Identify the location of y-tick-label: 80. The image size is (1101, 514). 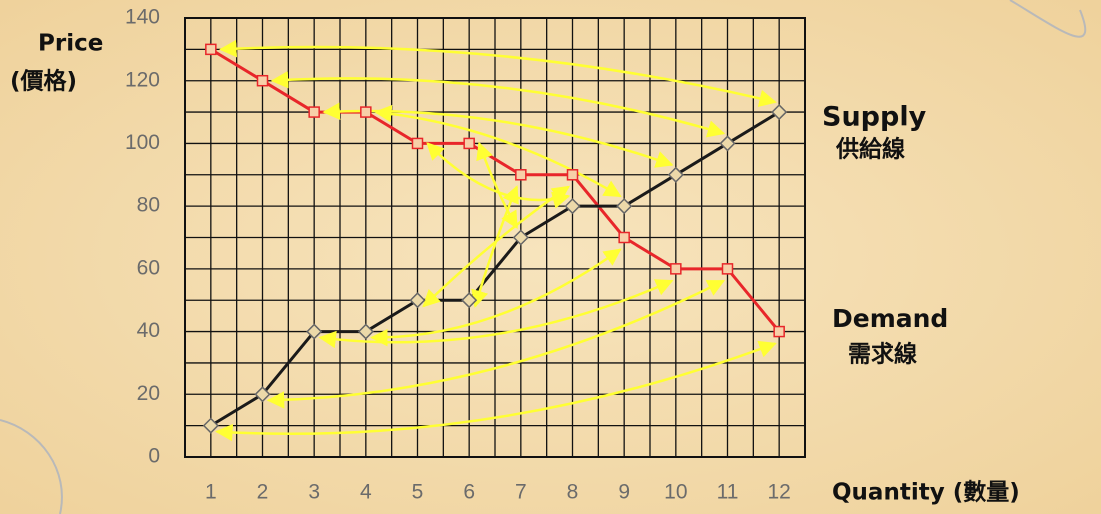
(148, 205).